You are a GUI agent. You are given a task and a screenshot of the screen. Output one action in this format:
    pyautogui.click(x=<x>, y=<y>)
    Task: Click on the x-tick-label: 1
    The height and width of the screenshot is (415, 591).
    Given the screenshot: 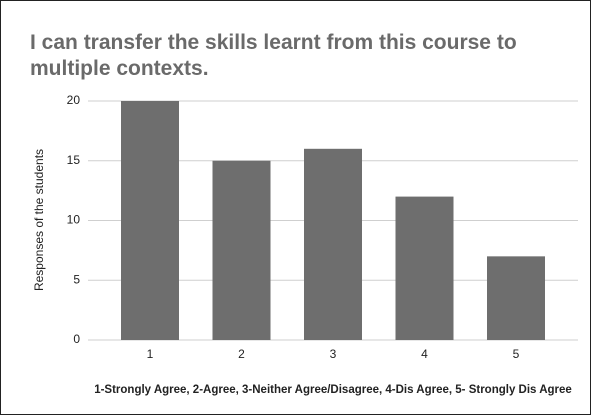 What is the action you would take?
    pyautogui.click(x=150, y=354)
    